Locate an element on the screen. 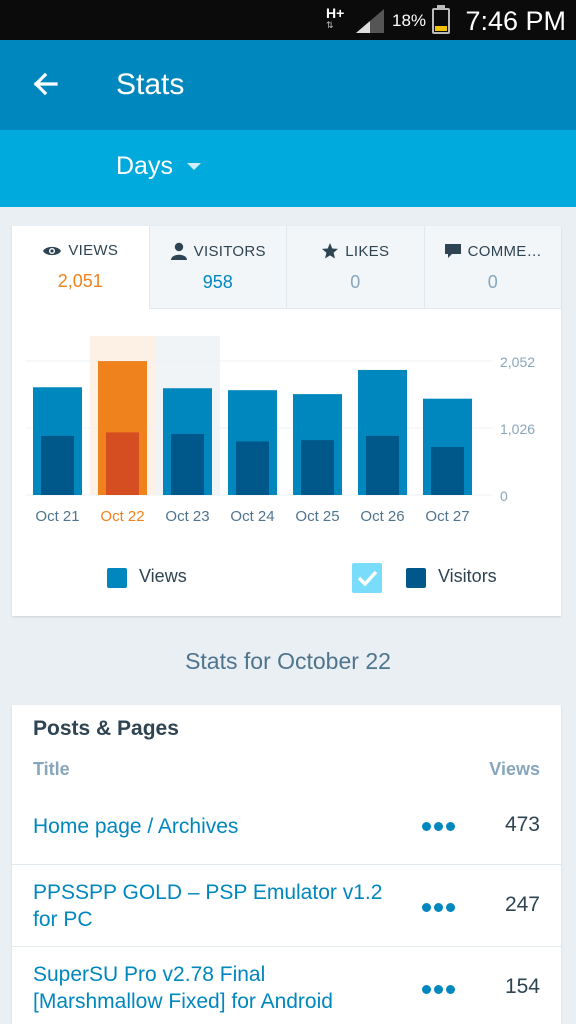  legend-visitors-swatch is located at coordinates (416, 578).